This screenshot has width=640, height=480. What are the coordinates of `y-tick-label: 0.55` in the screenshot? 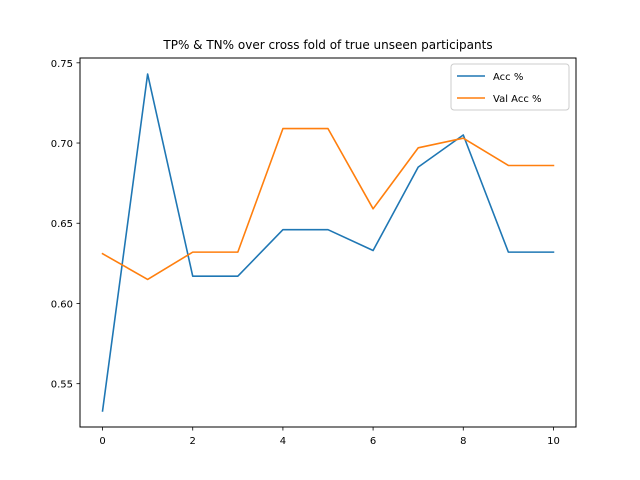 It's located at (62, 385).